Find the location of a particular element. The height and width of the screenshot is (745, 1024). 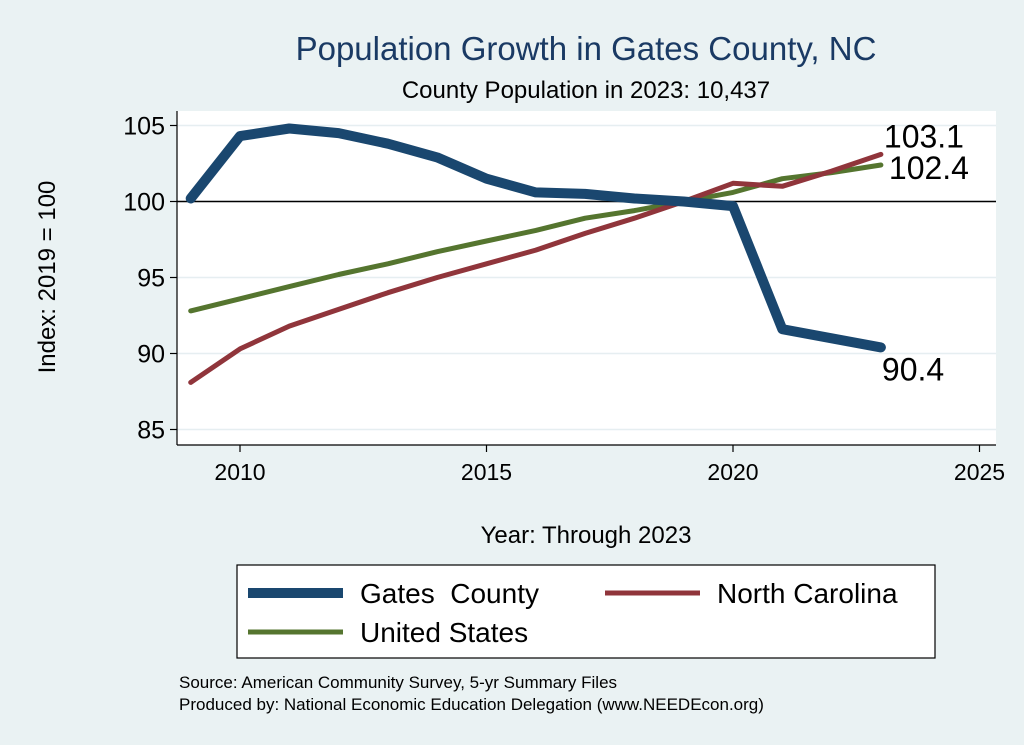

x-tick-label: 2010 is located at coordinates (239, 472).